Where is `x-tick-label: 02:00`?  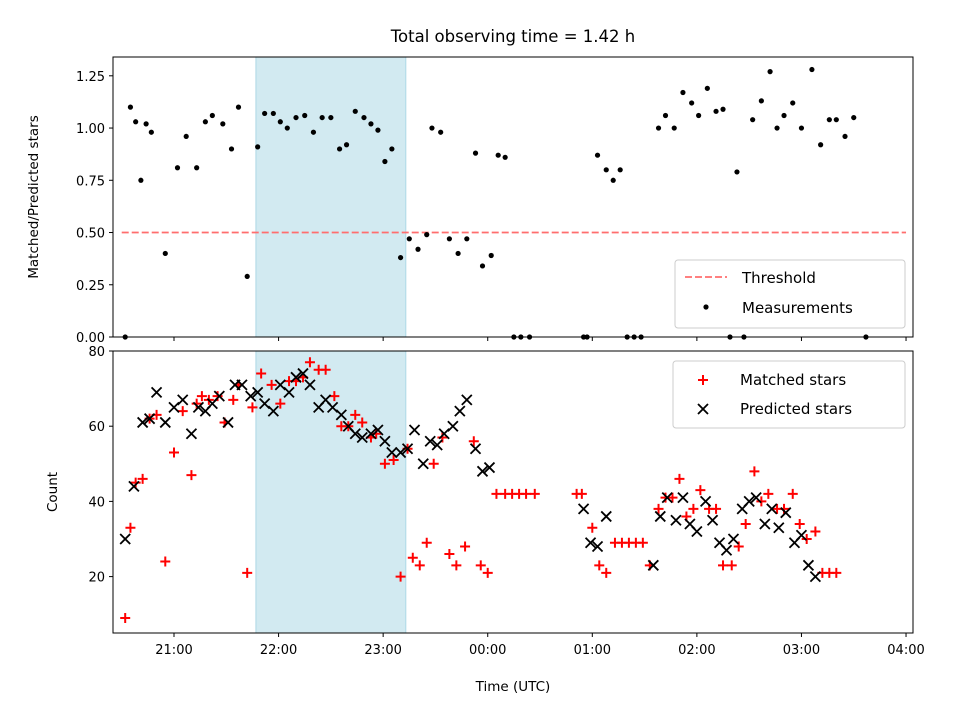
x-tick-label: 02:00 is located at coordinates (696, 650).